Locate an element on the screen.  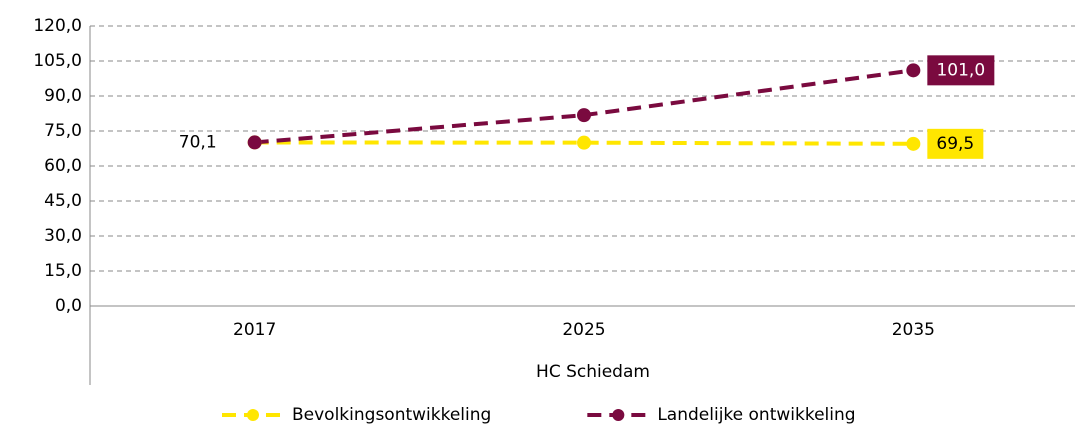
group-label: HC Schiedam is located at coordinates (593, 372).